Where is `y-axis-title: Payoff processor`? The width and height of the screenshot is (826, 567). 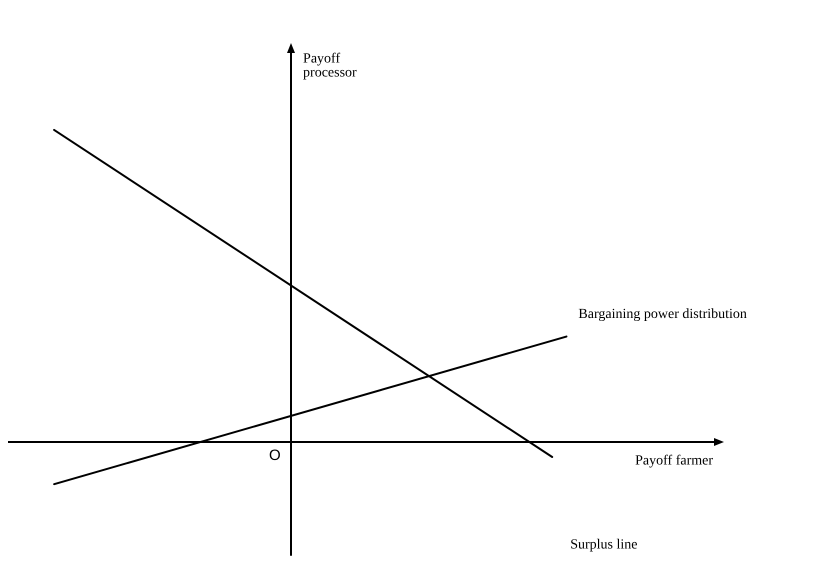 y-axis-title: Payoff processor is located at coordinates (330, 66).